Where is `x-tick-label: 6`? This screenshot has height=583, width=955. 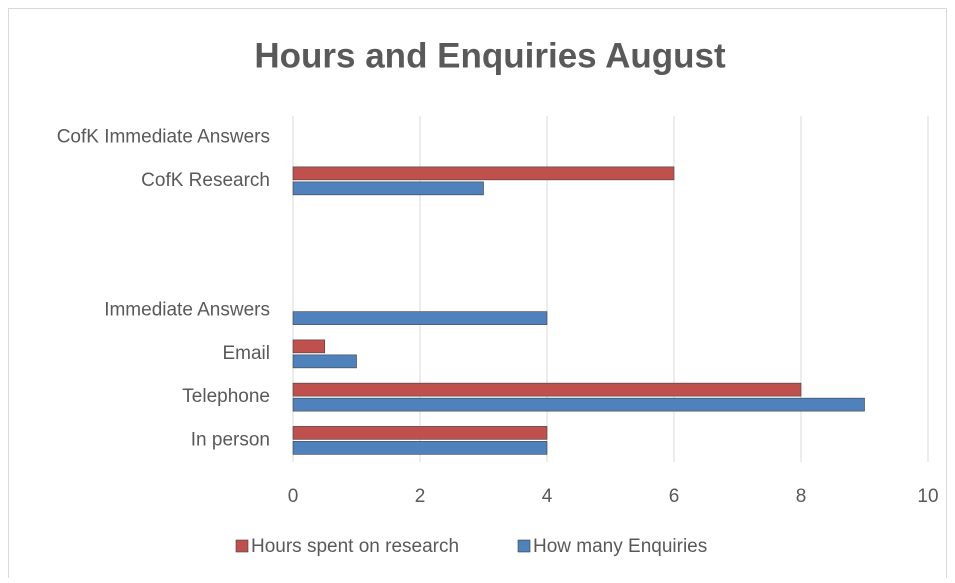
x-tick-label: 6 is located at coordinates (674, 496).